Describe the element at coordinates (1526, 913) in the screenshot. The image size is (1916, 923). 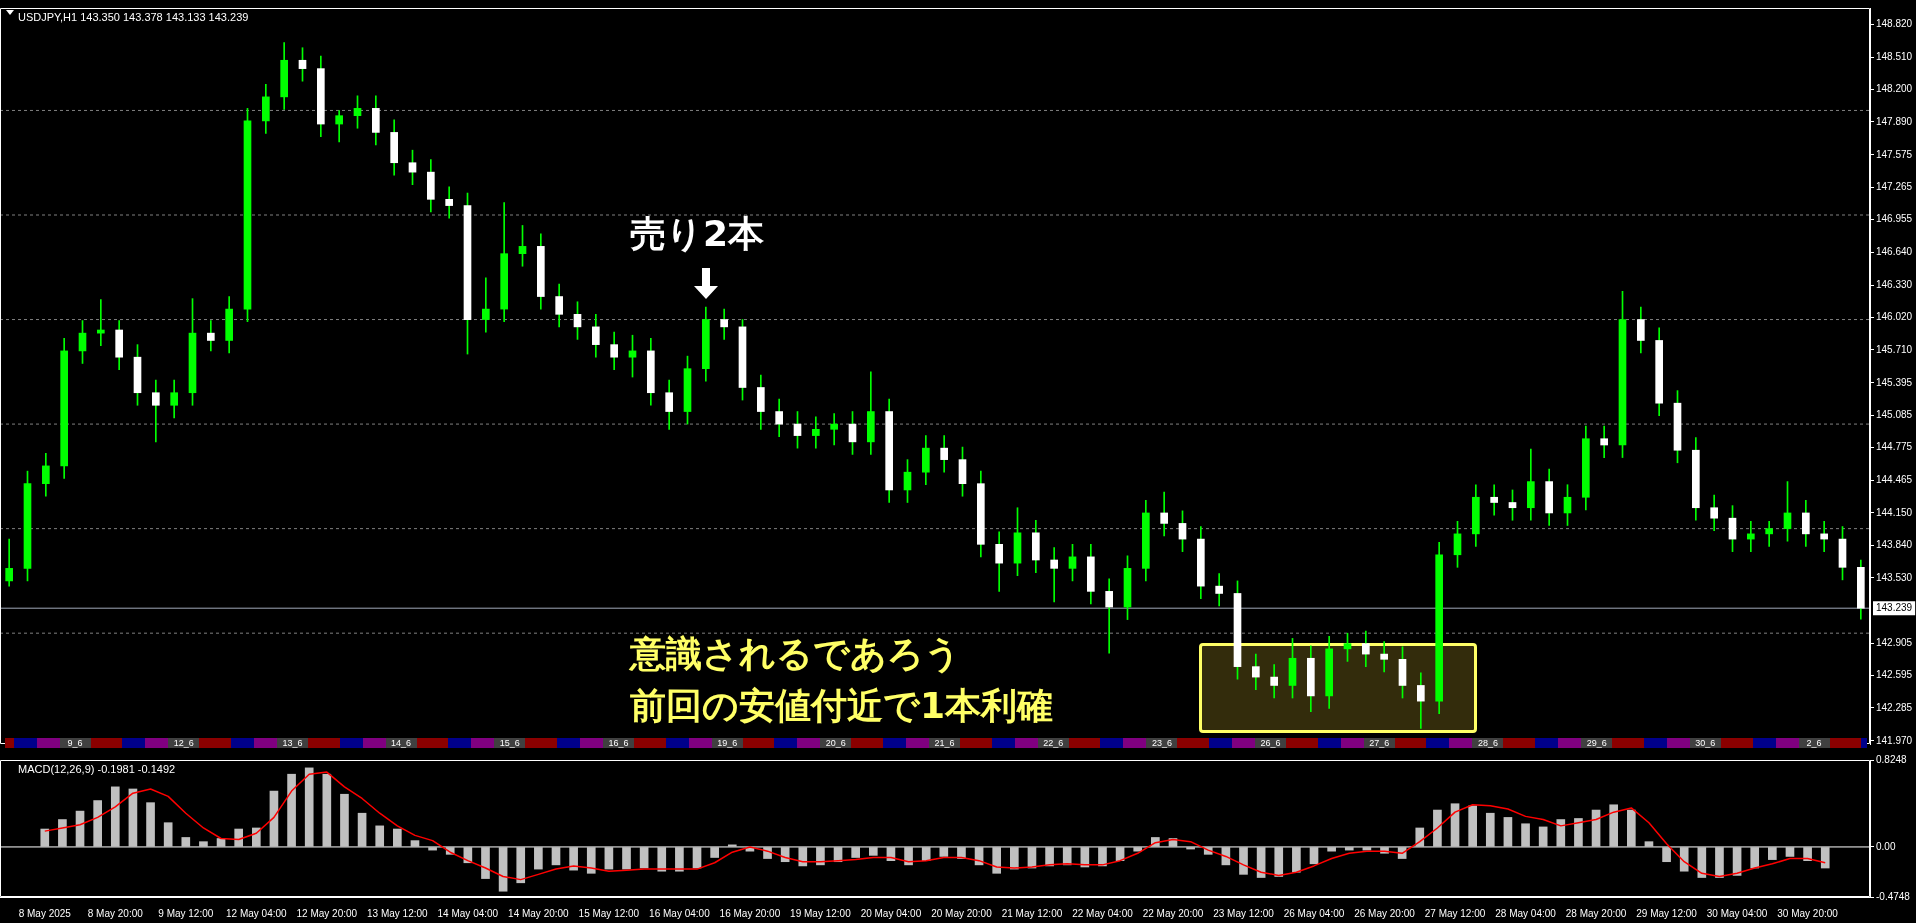
I see `x-tick-label: 28 May 04:00` at that location.